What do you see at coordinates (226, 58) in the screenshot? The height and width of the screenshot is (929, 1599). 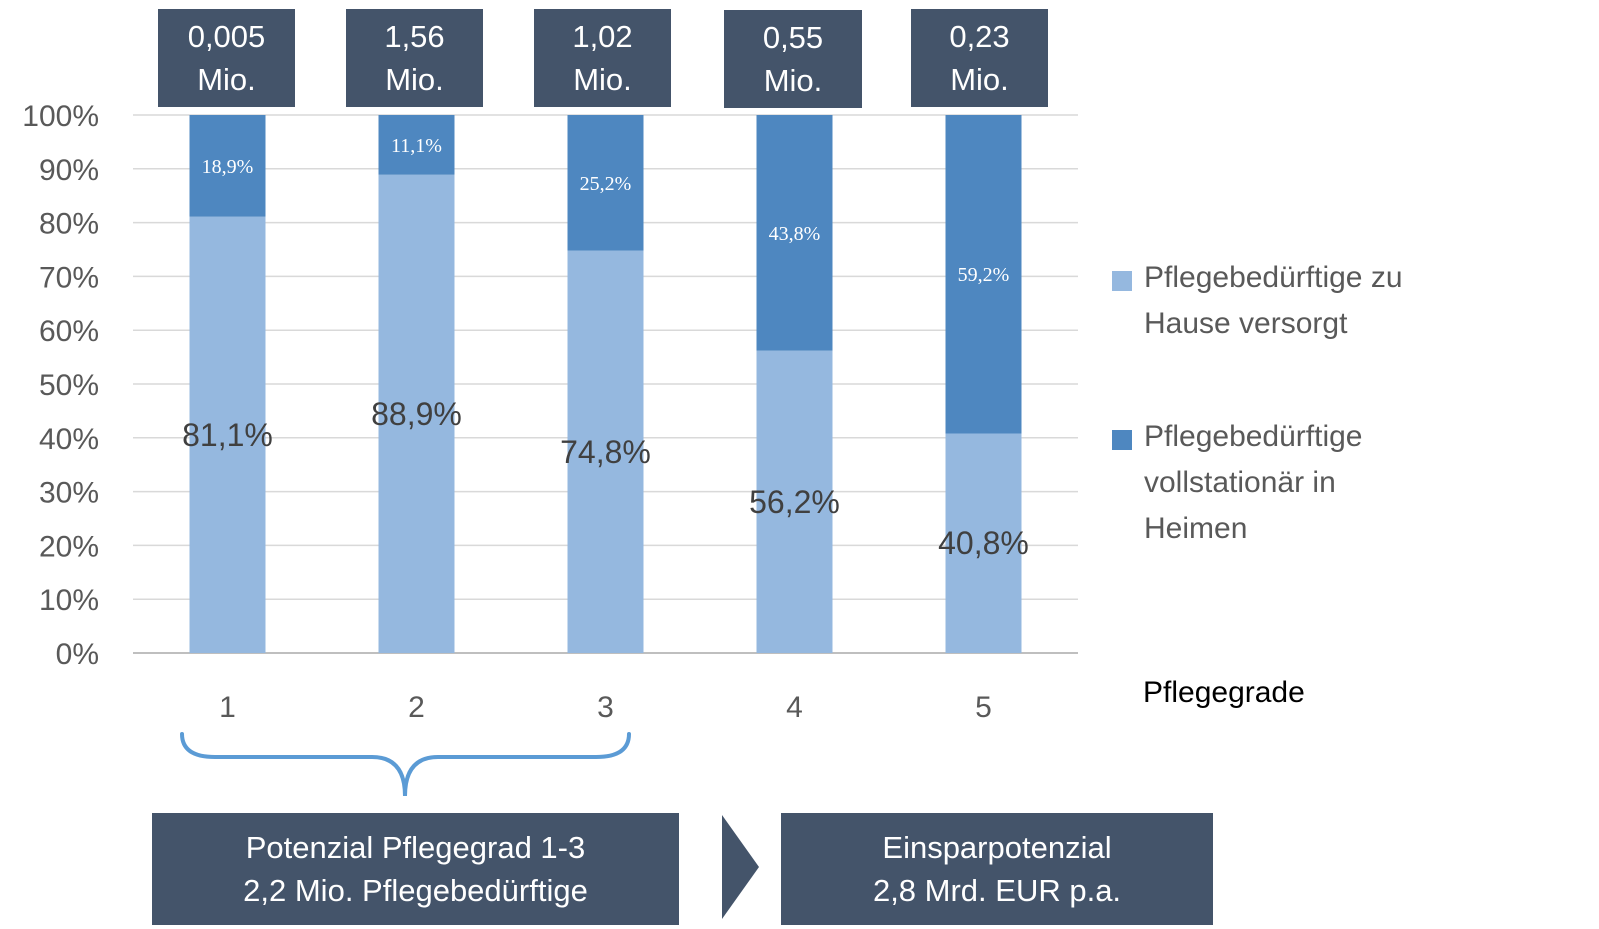 I see `total-callout: 0,005 Mio.` at bounding box center [226, 58].